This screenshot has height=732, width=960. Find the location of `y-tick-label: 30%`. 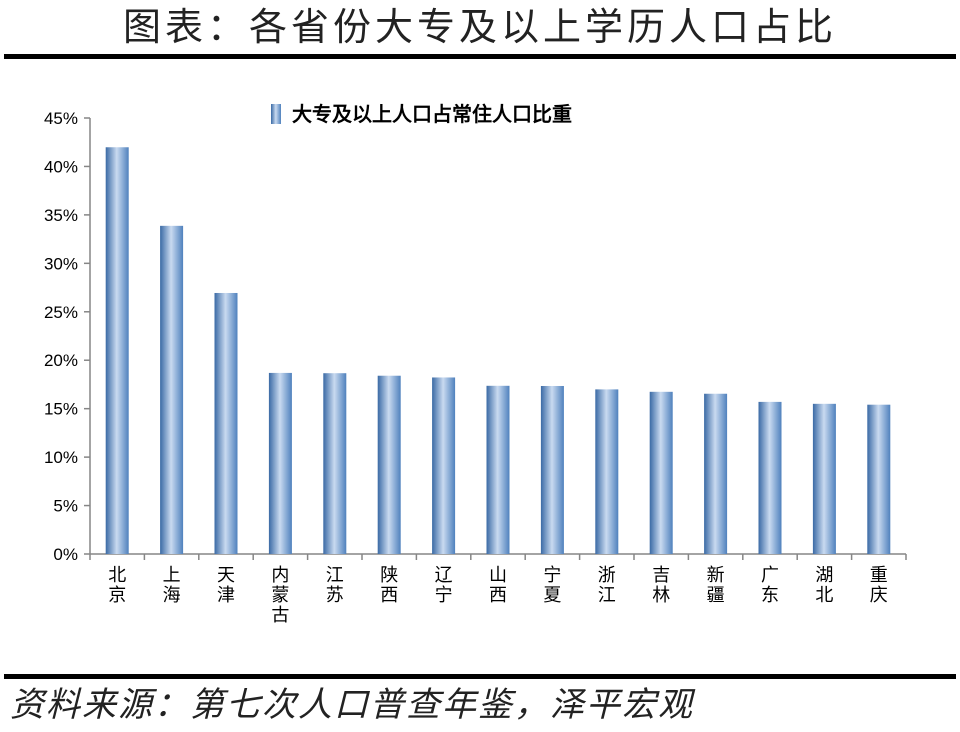

y-tick-label: 30% is located at coordinates (61, 263).